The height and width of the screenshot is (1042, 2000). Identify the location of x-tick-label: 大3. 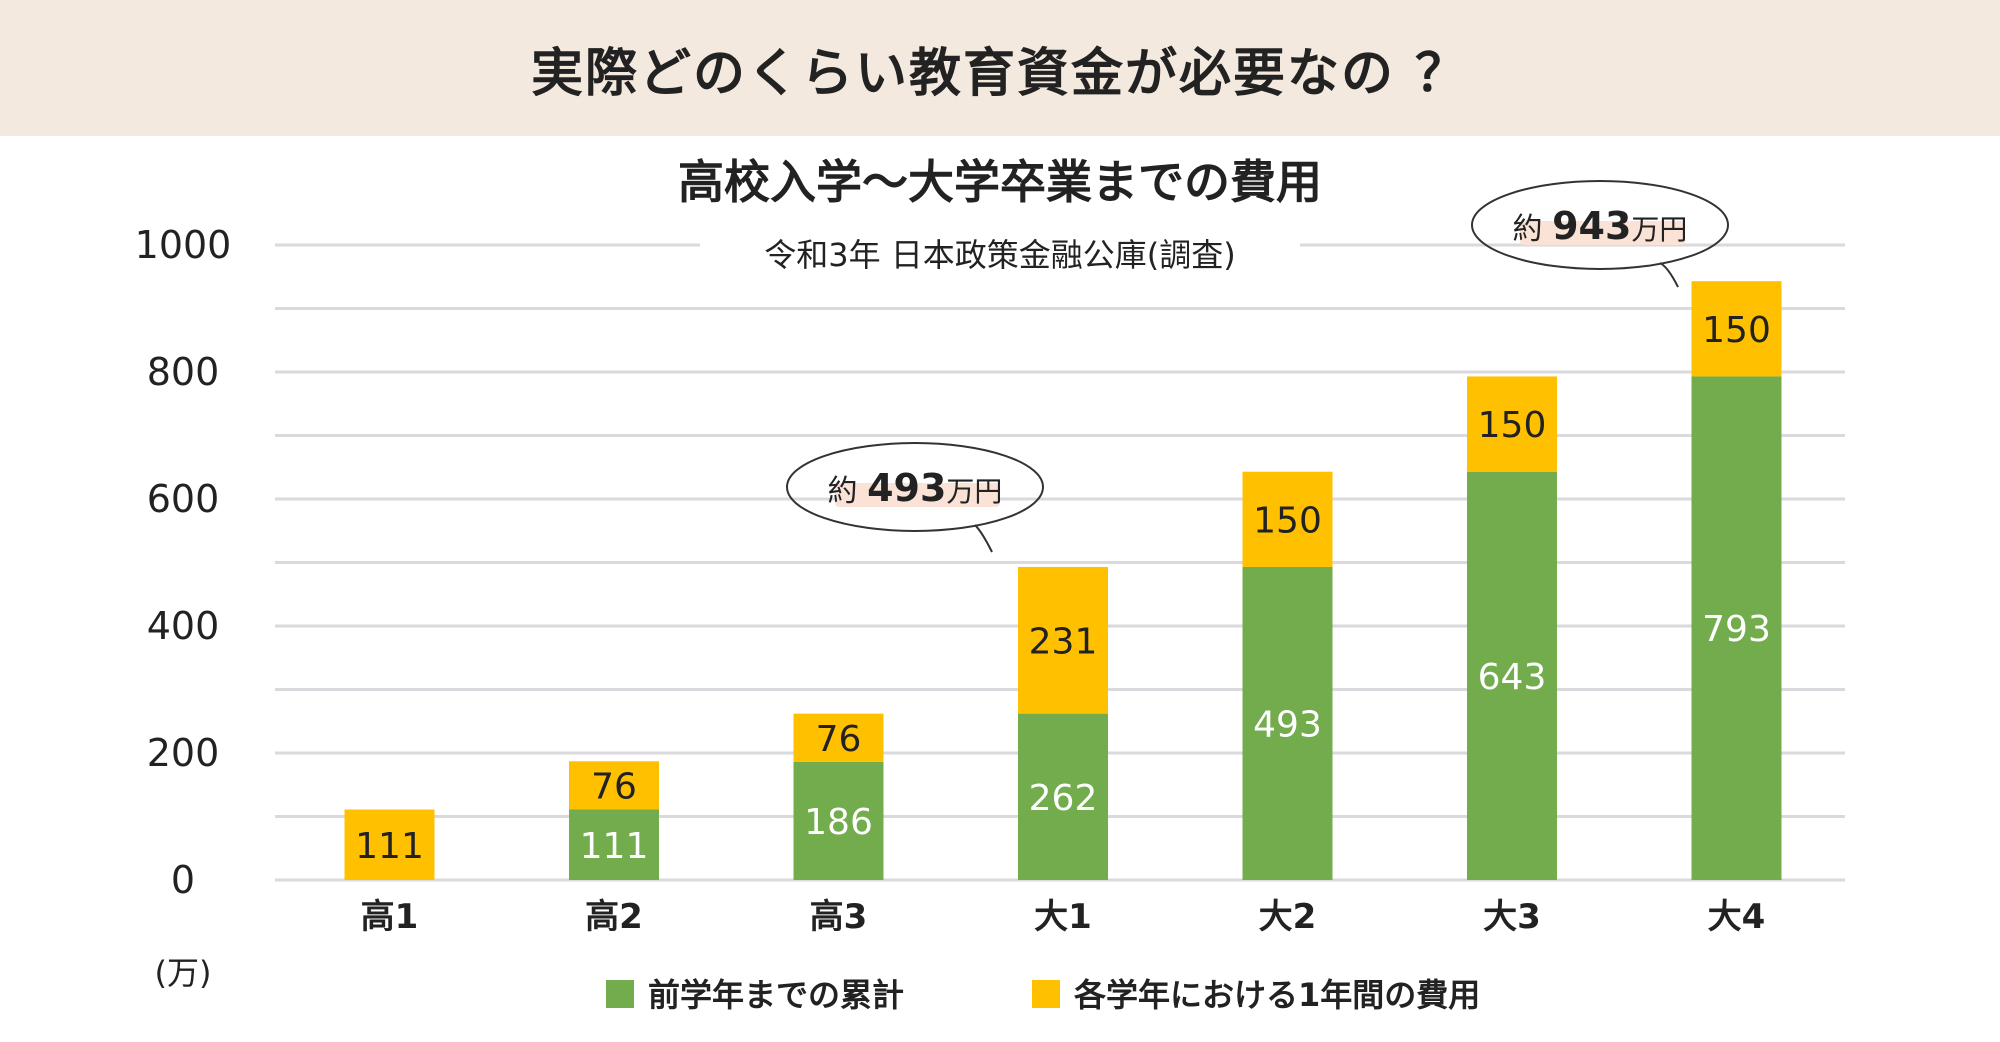
(1512, 917).